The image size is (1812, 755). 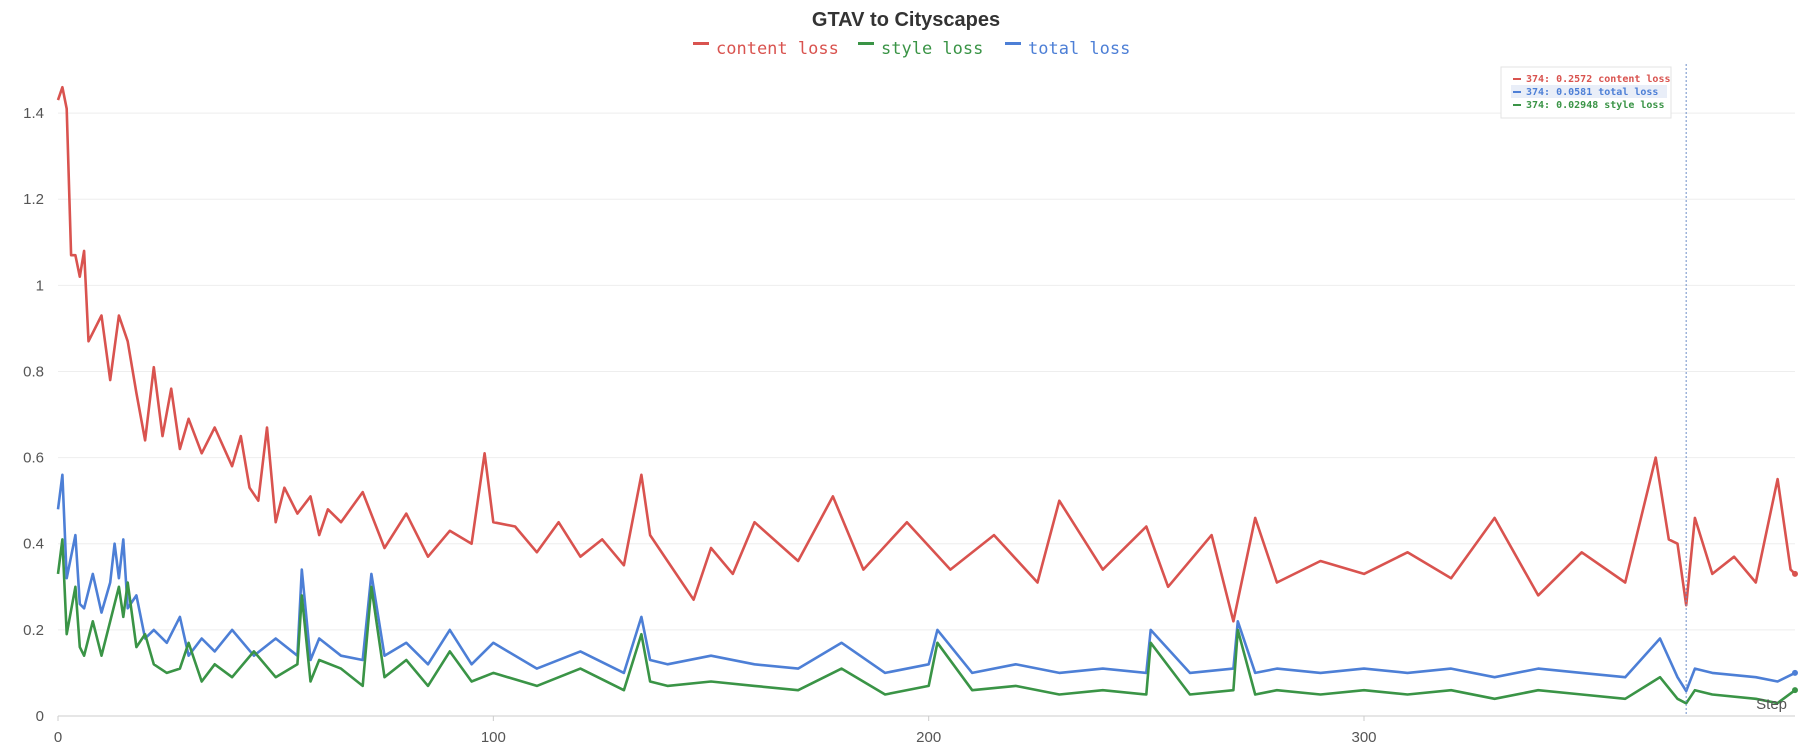 What do you see at coordinates (1598, 79) in the screenshot?
I see `tooltip-row: 374: 0.2572 content loss` at bounding box center [1598, 79].